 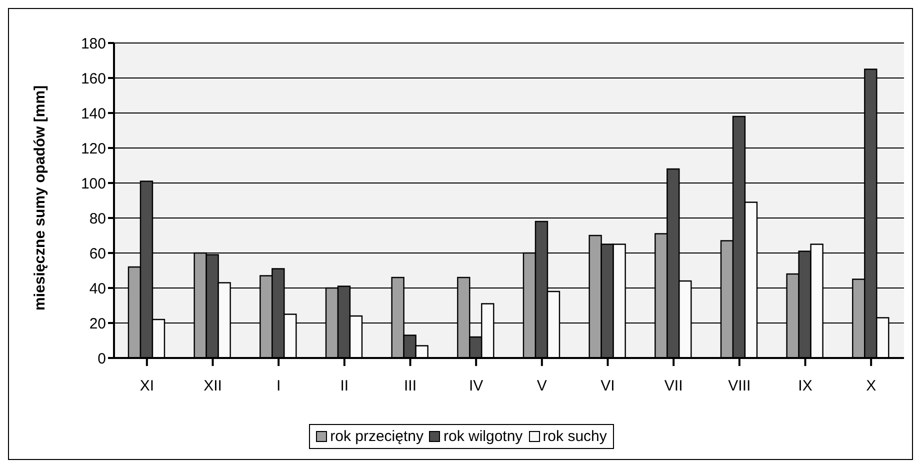 What do you see at coordinates (93, 113) in the screenshot?
I see `y-tick-label: 140` at bounding box center [93, 113].